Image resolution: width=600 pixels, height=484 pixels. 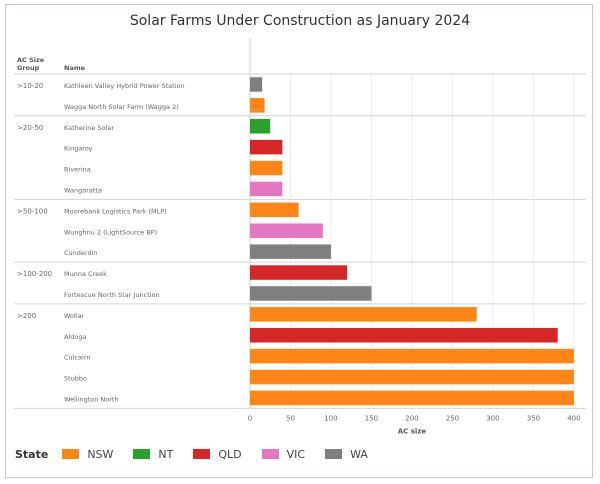 What do you see at coordinates (533, 418) in the screenshot?
I see `x-tick-label: 350` at bounding box center [533, 418].